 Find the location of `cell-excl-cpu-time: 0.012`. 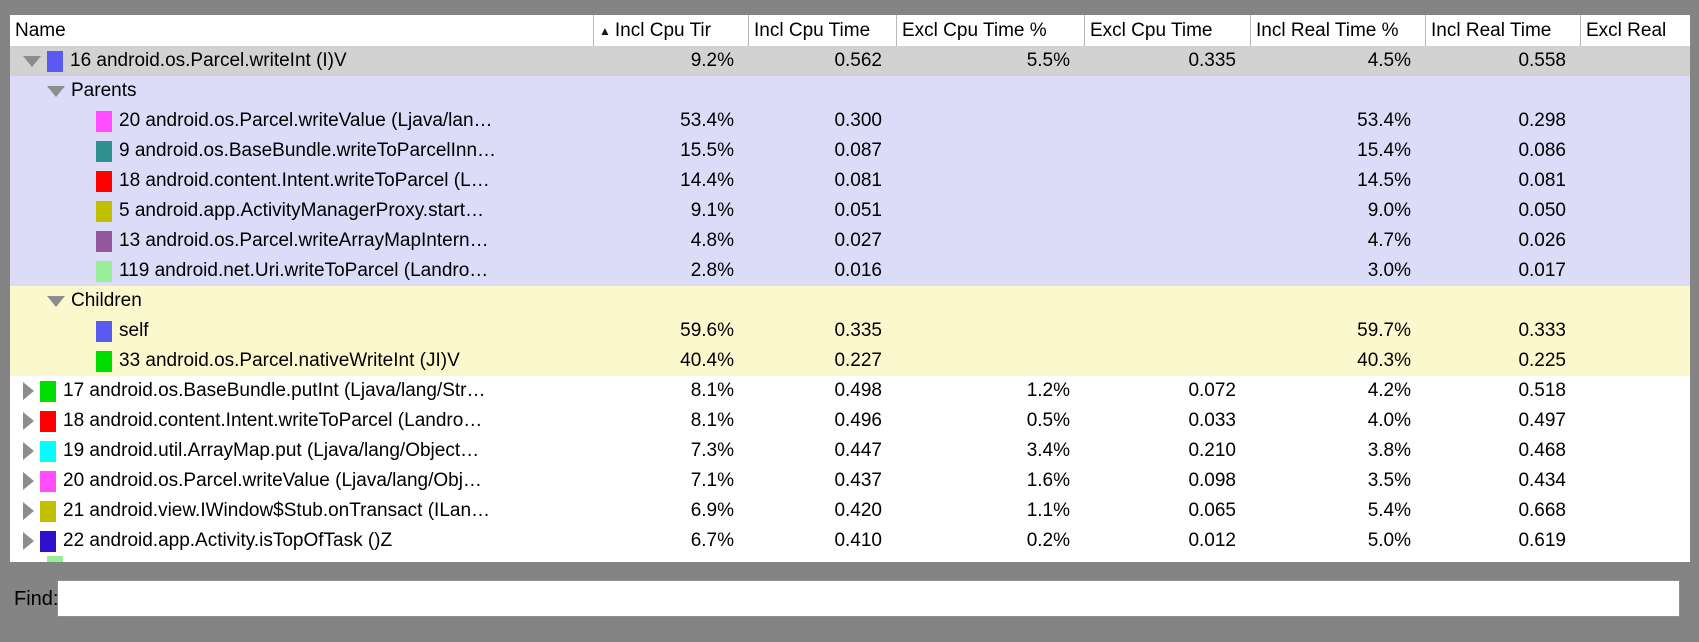

cell-excl-cpu-time: 0.012 is located at coordinates (1212, 540).